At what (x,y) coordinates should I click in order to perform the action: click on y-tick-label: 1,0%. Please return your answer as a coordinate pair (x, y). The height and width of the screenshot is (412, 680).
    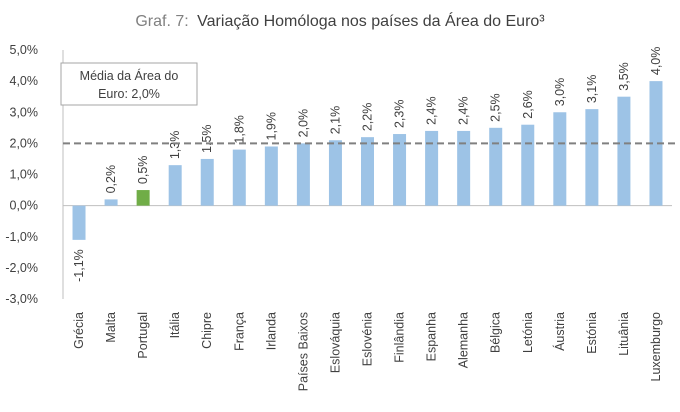
    Looking at the image, I should click on (24, 175).